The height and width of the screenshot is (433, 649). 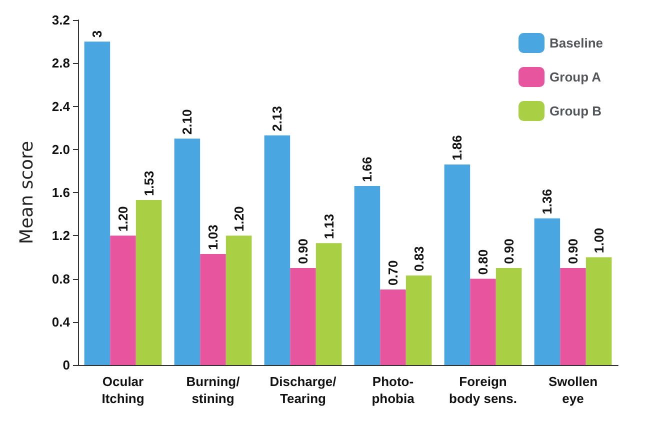 What do you see at coordinates (367, 169) in the screenshot?
I see `data-label: 1.66` at bounding box center [367, 169].